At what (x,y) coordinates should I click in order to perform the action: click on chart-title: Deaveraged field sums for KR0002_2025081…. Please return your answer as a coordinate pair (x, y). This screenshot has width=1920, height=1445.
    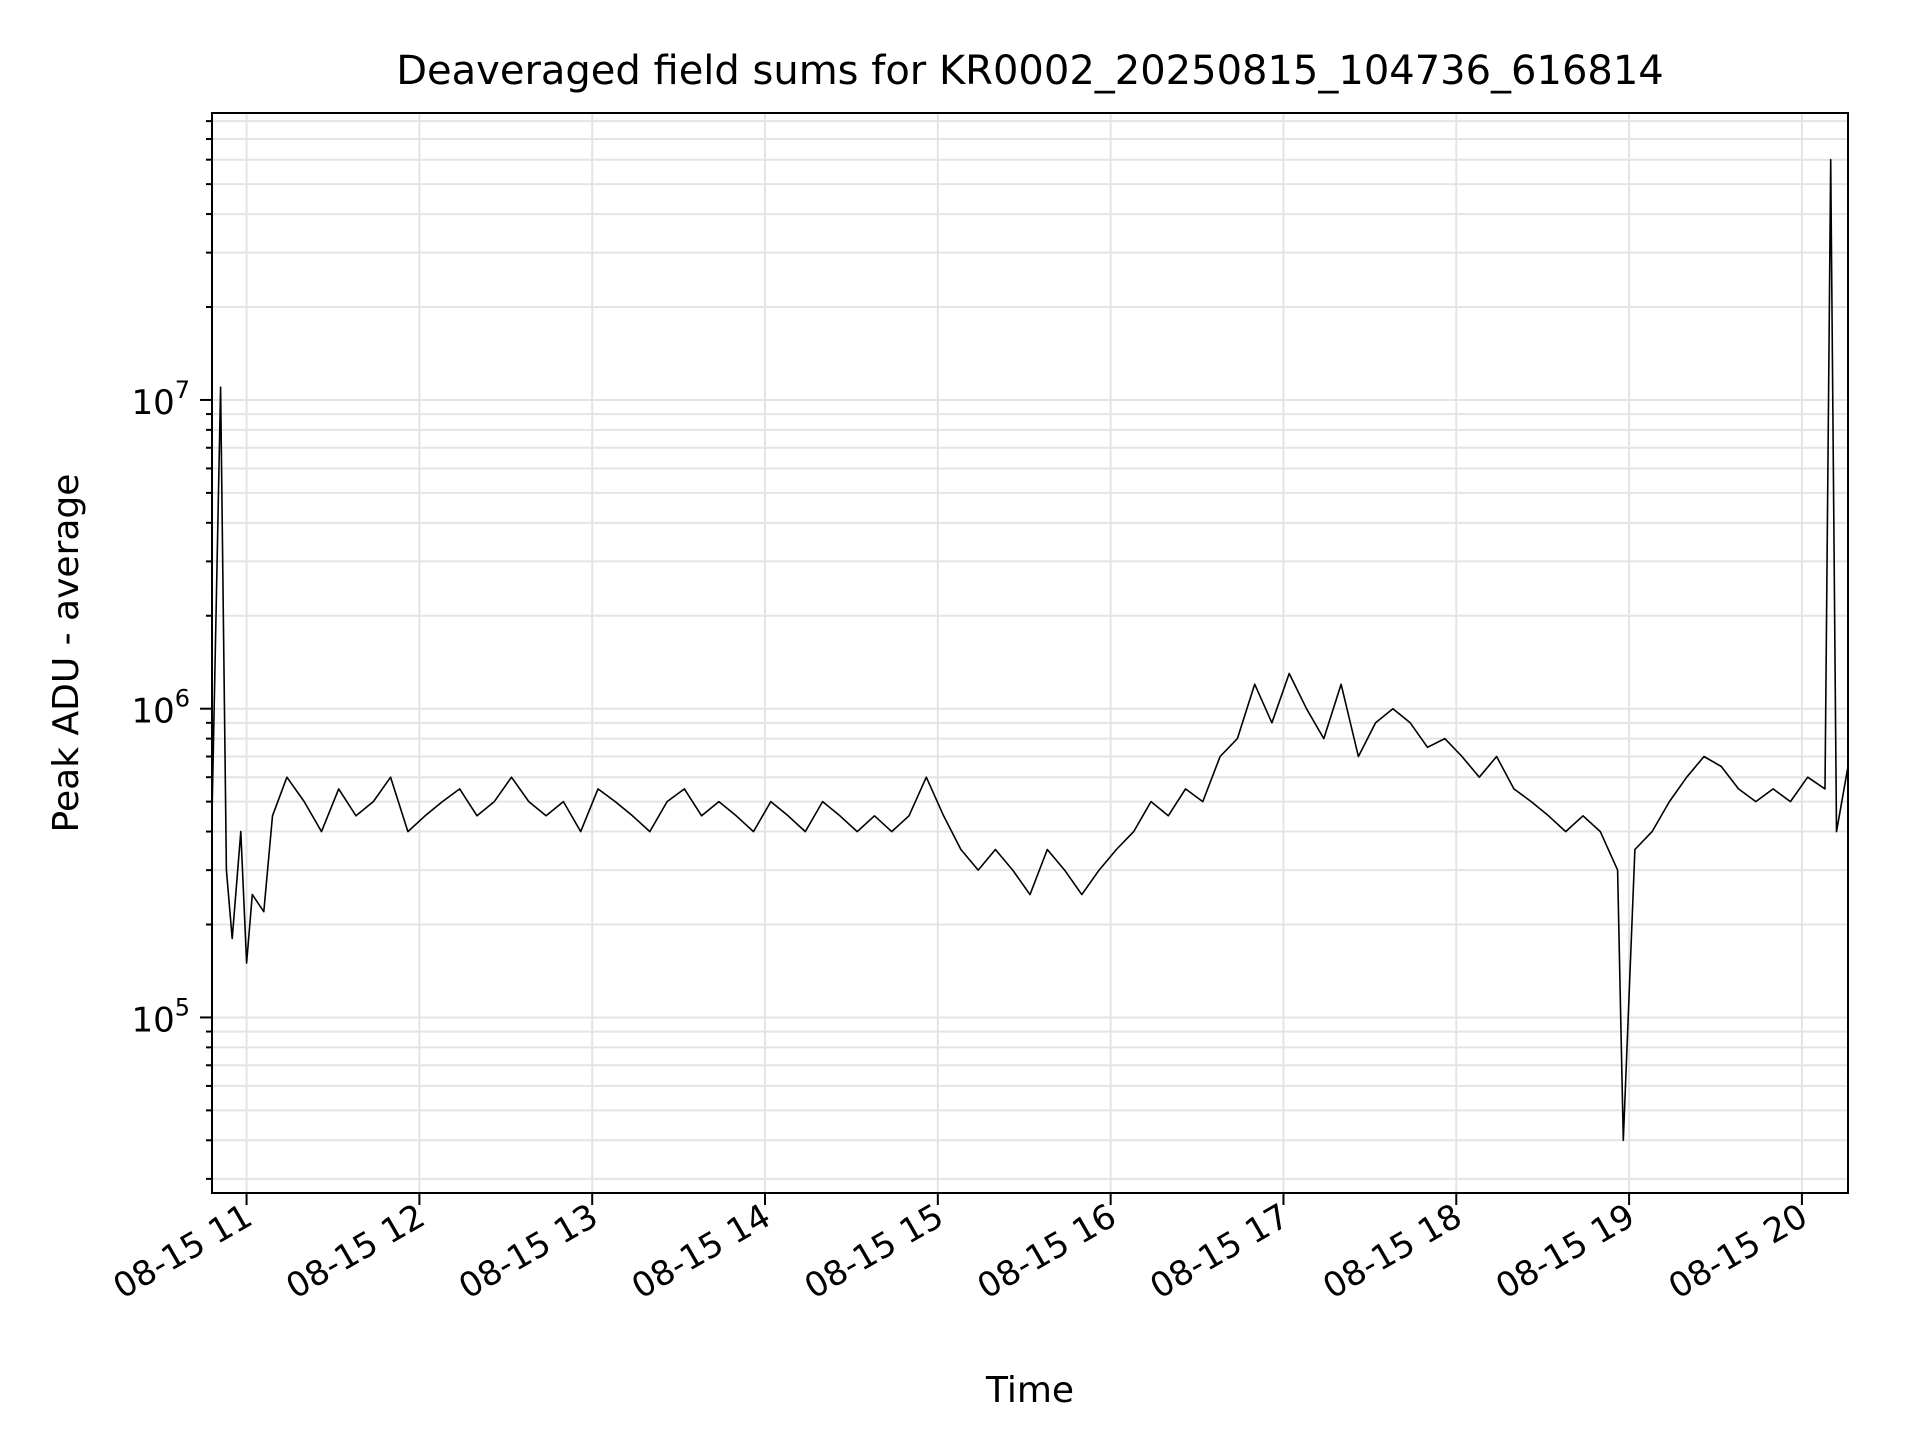
    Looking at the image, I should click on (1030, 71).